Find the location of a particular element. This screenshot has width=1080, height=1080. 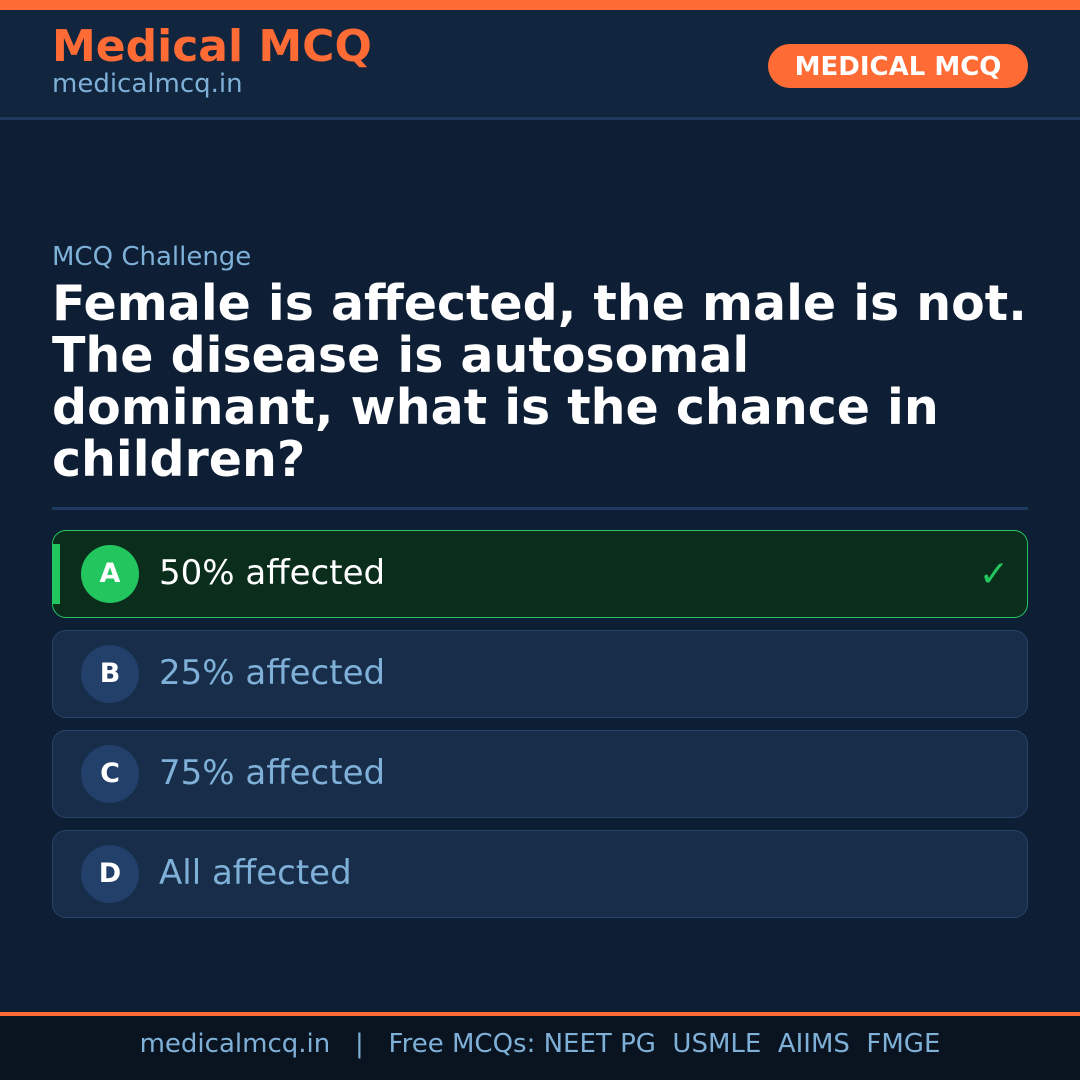

correct-indicator-bar is located at coordinates (56, 574).